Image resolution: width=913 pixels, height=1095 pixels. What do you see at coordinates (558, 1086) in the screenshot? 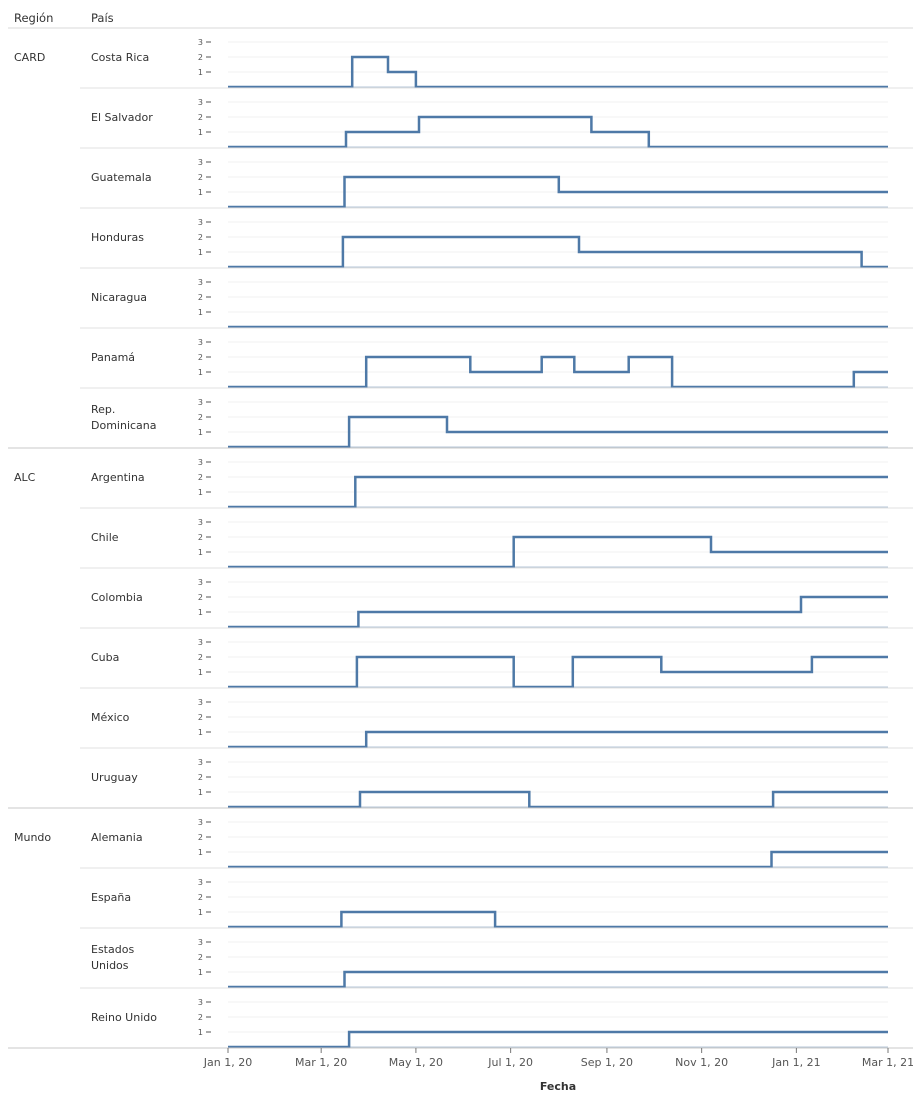
I see `x-axis-title: Fecha` at bounding box center [558, 1086].